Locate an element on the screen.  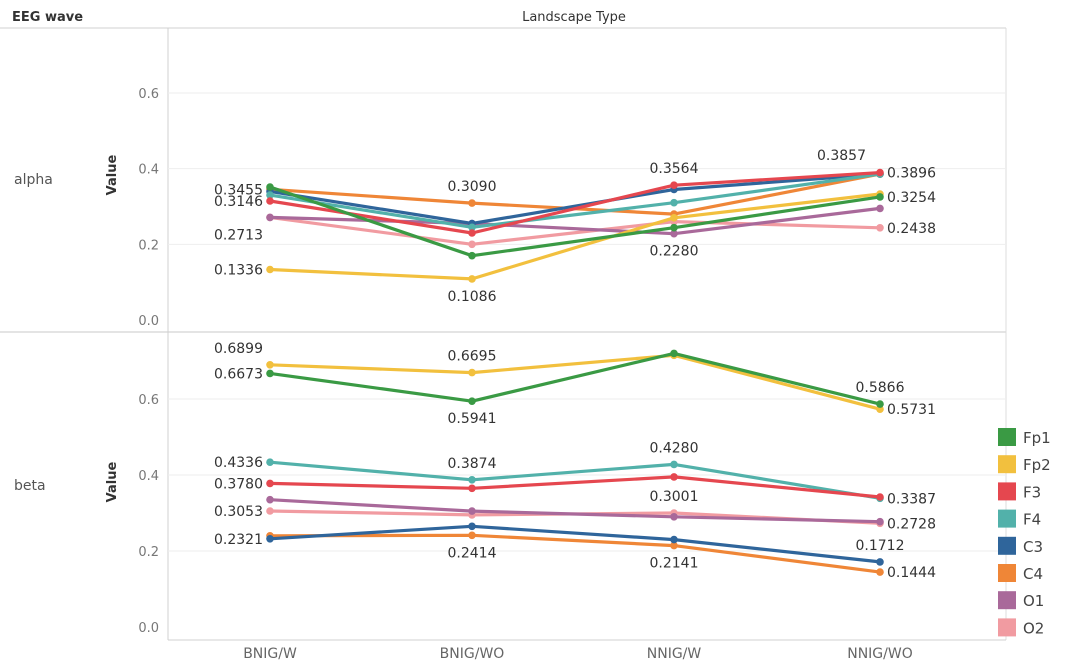
series-line-C4 is located at coordinates (575, 553).